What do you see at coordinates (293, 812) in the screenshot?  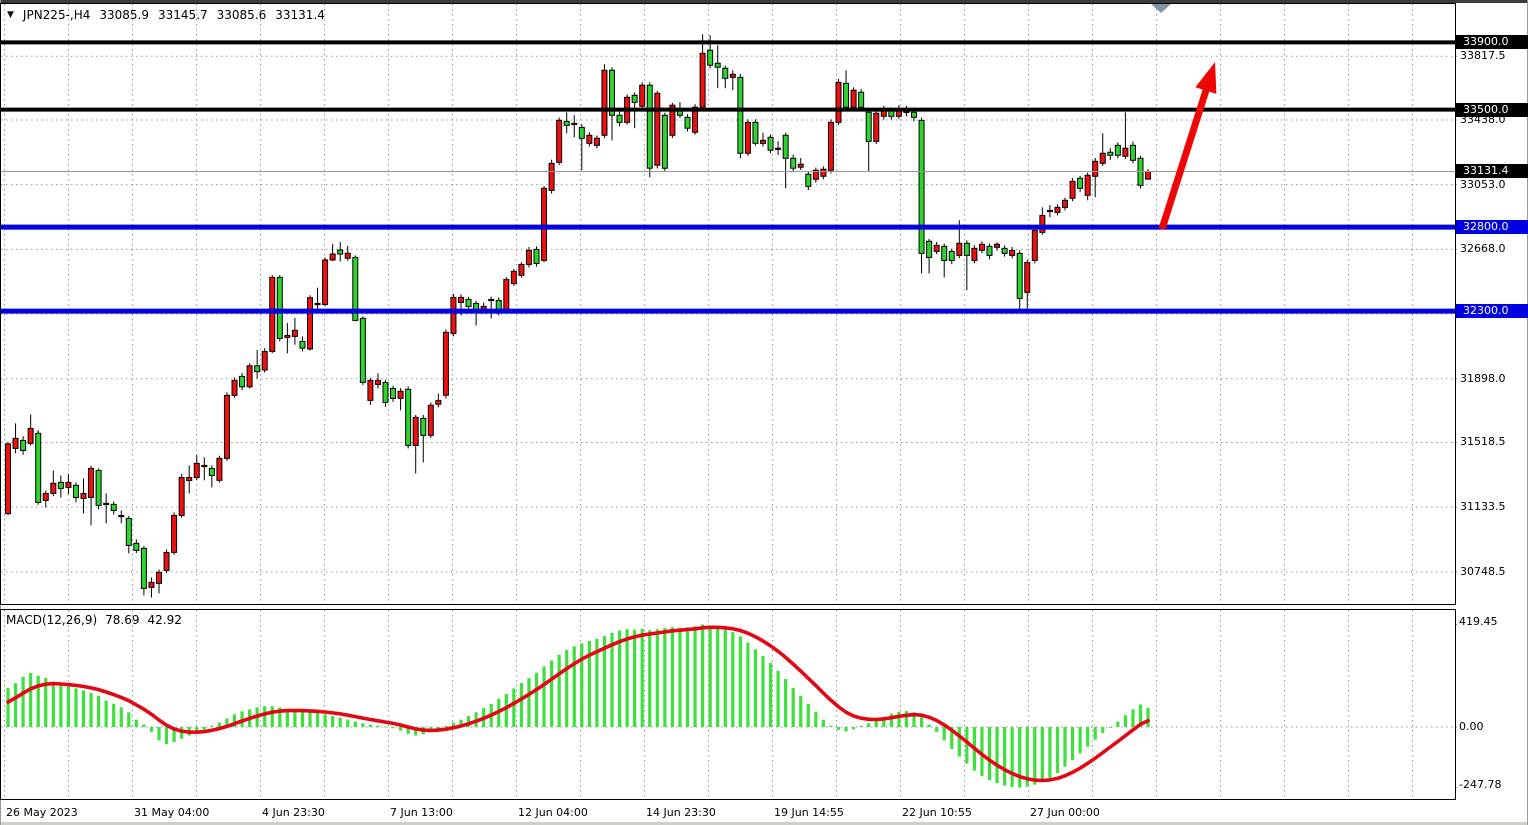 I see `x-axis-label: 4 Jun 23:30` at bounding box center [293, 812].